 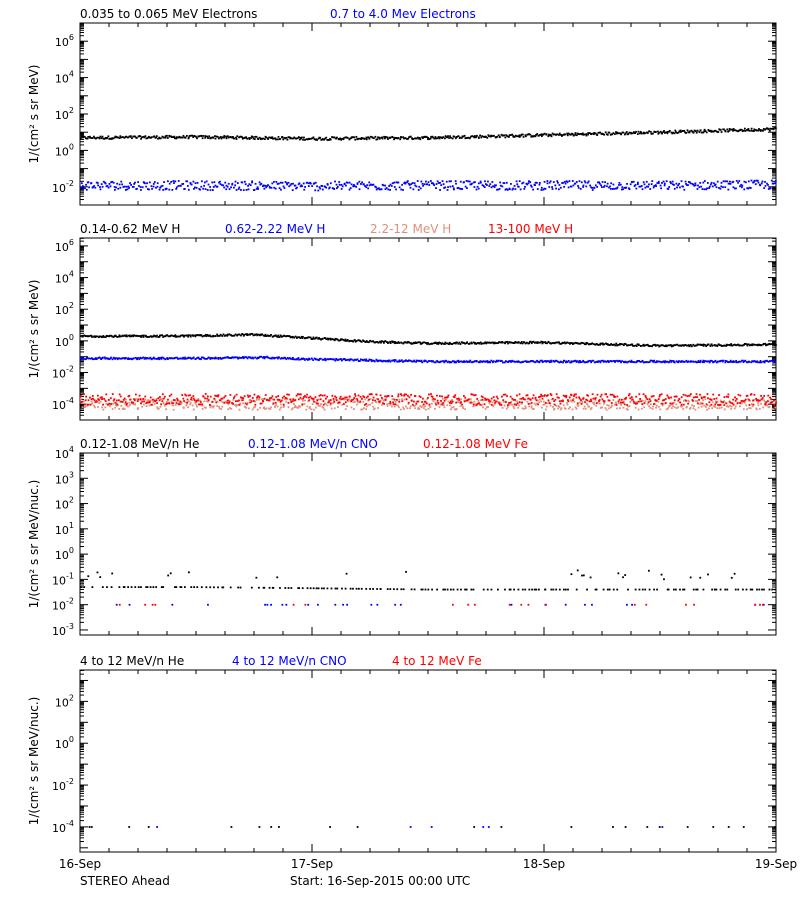 What do you see at coordinates (64, 478) in the screenshot?
I see `y-tick-label: 10³` at bounding box center [64, 478].